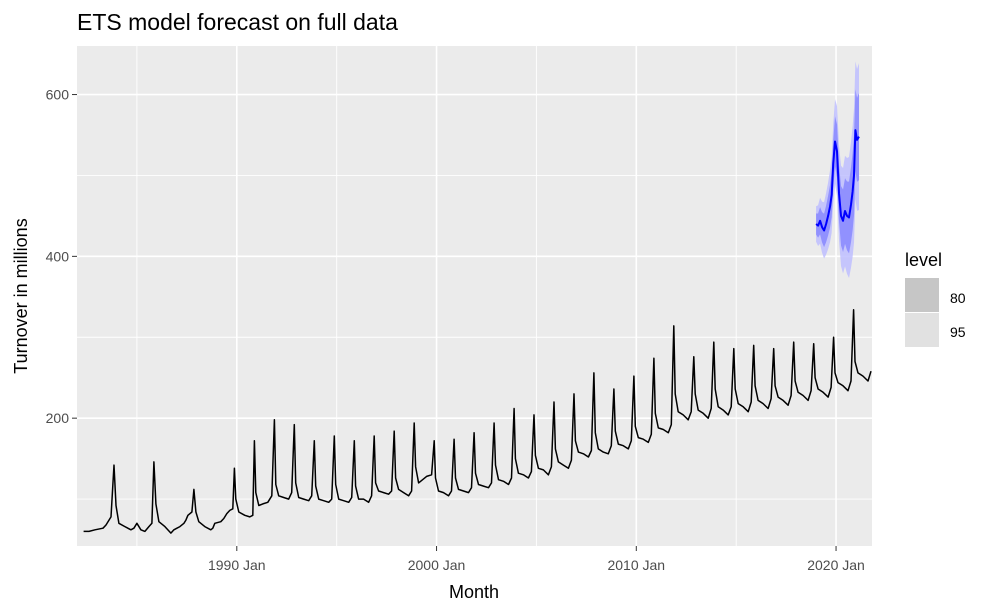 The height and width of the screenshot is (613, 993). I want to click on chart-title: ETS model forecast on full data, so click(237, 22).